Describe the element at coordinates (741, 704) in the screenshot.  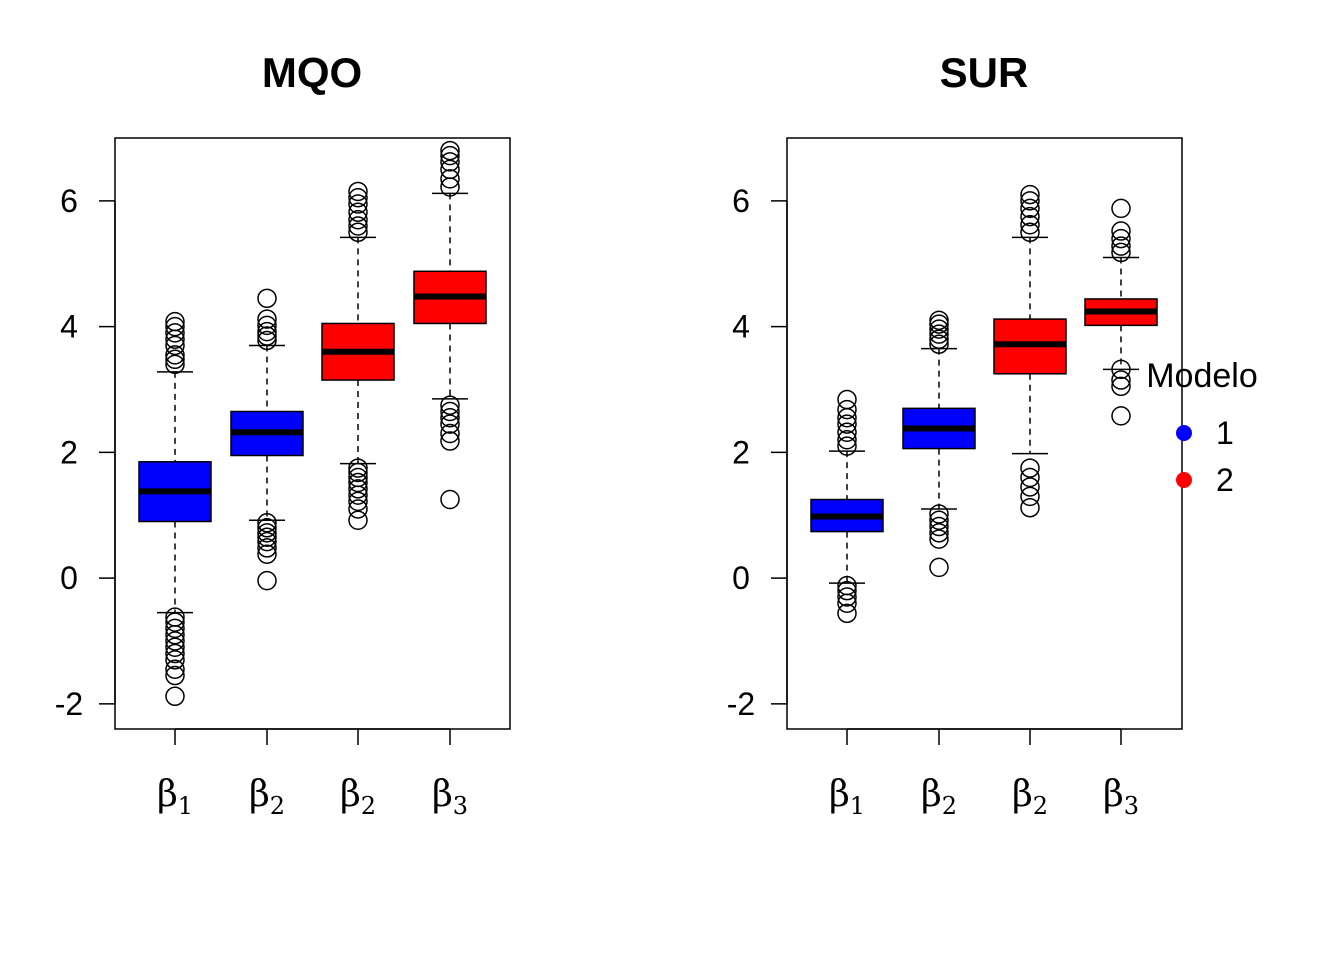
I see `y-tick-label: -2` at that location.